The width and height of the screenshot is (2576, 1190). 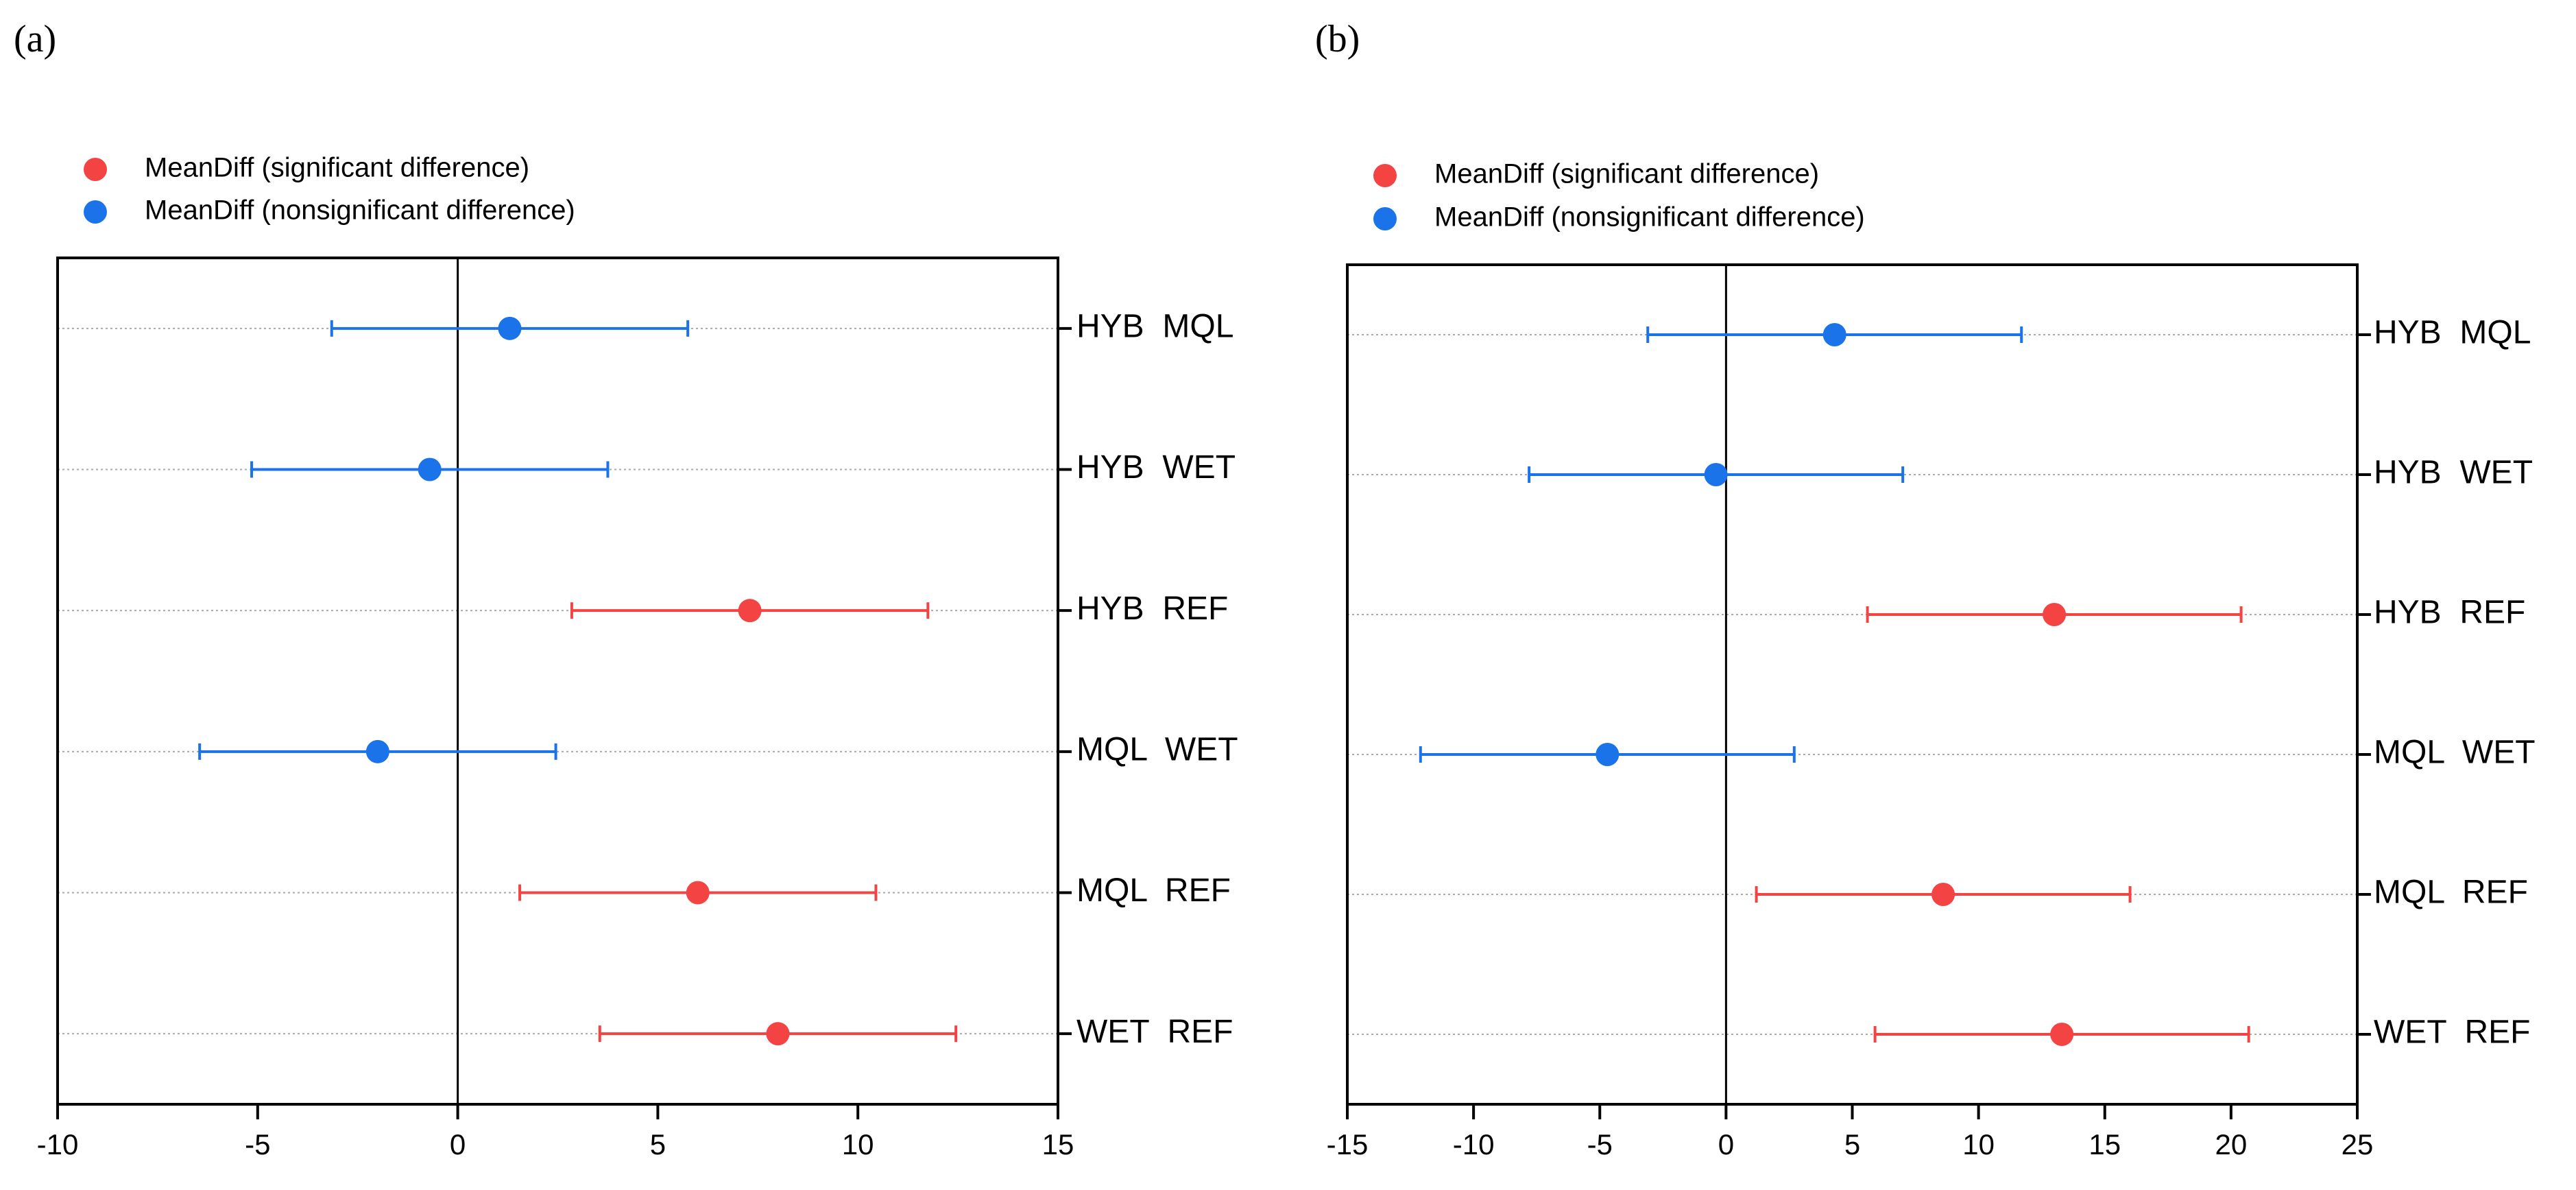 I want to click on panel-label: (b), so click(x=1338, y=39).